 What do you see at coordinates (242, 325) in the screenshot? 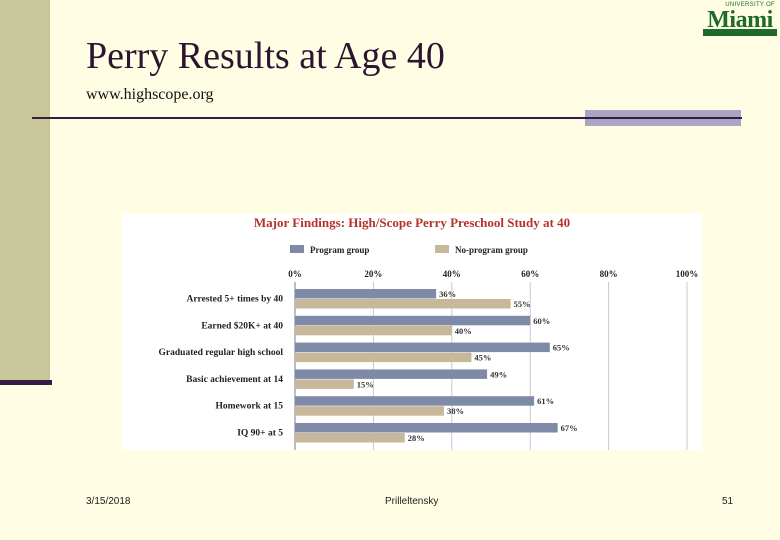
I see `category-label: Earned $20K+ at 40` at bounding box center [242, 325].